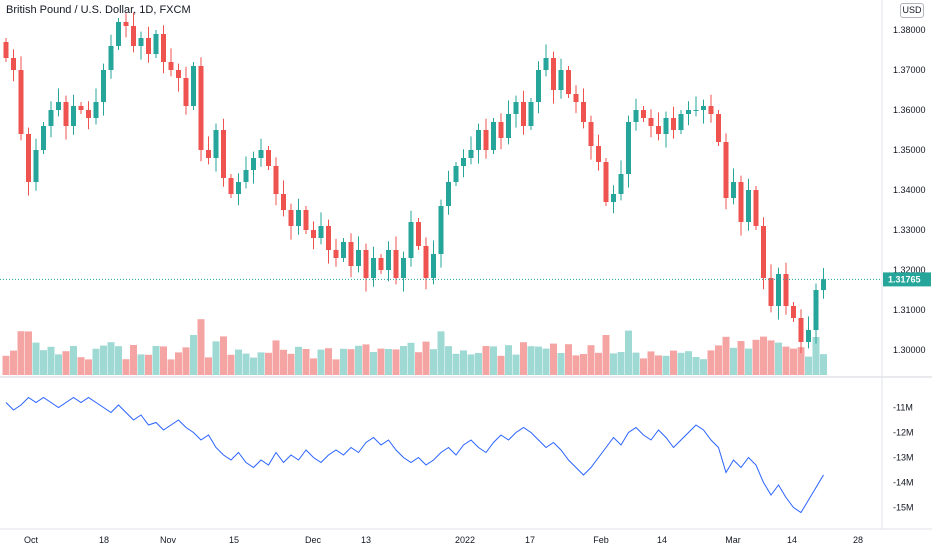 The width and height of the screenshot is (932, 550). Describe the element at coordinates (98, 10) in the screenshot. I see `chart-title: British Pound / U.S. Dollar, 1D, FXCM` at that location.